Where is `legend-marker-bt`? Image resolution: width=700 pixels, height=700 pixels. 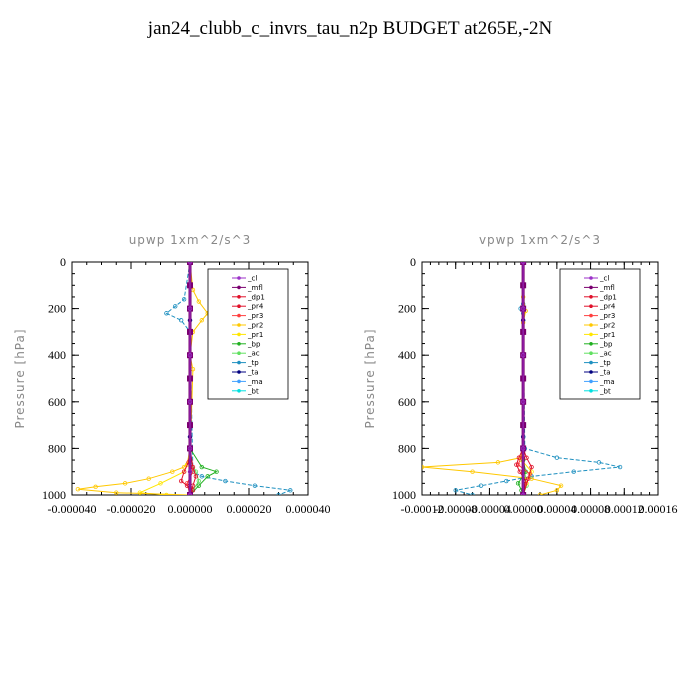
legend-marker-bt is located at coordinates (239, 391).